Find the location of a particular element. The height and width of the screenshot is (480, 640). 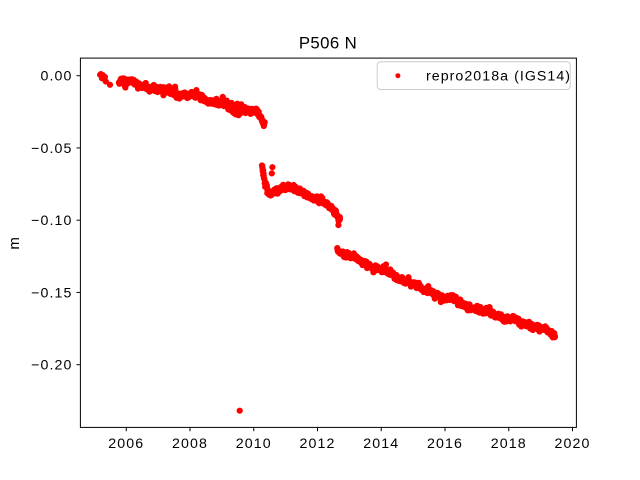

svg-text: −0.20 is located at coordinates (51, 366).